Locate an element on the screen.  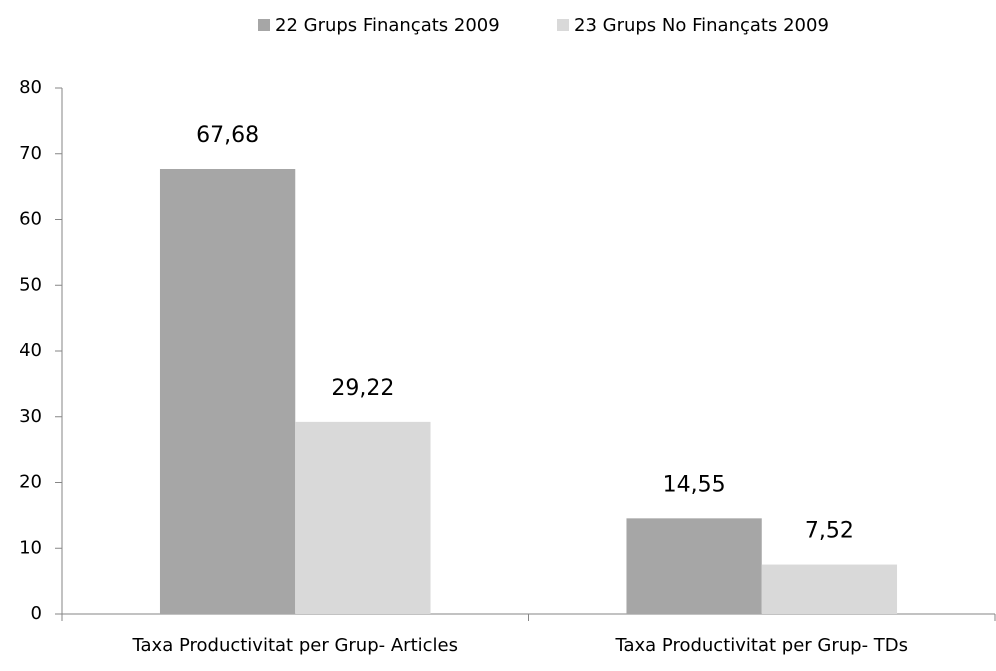
data-label: 7,52 is located at coordinates (829, 531).